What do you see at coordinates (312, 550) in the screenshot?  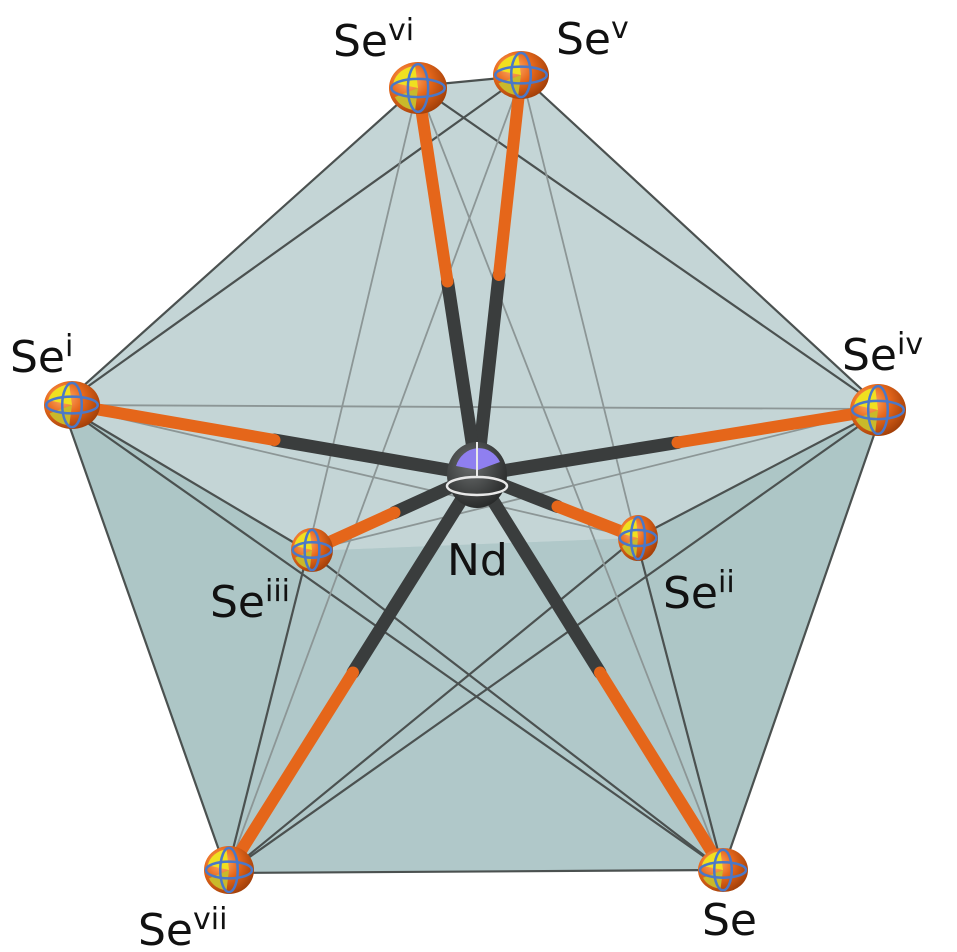 I see `atom-se-iii` at bounding box center [312, 550].